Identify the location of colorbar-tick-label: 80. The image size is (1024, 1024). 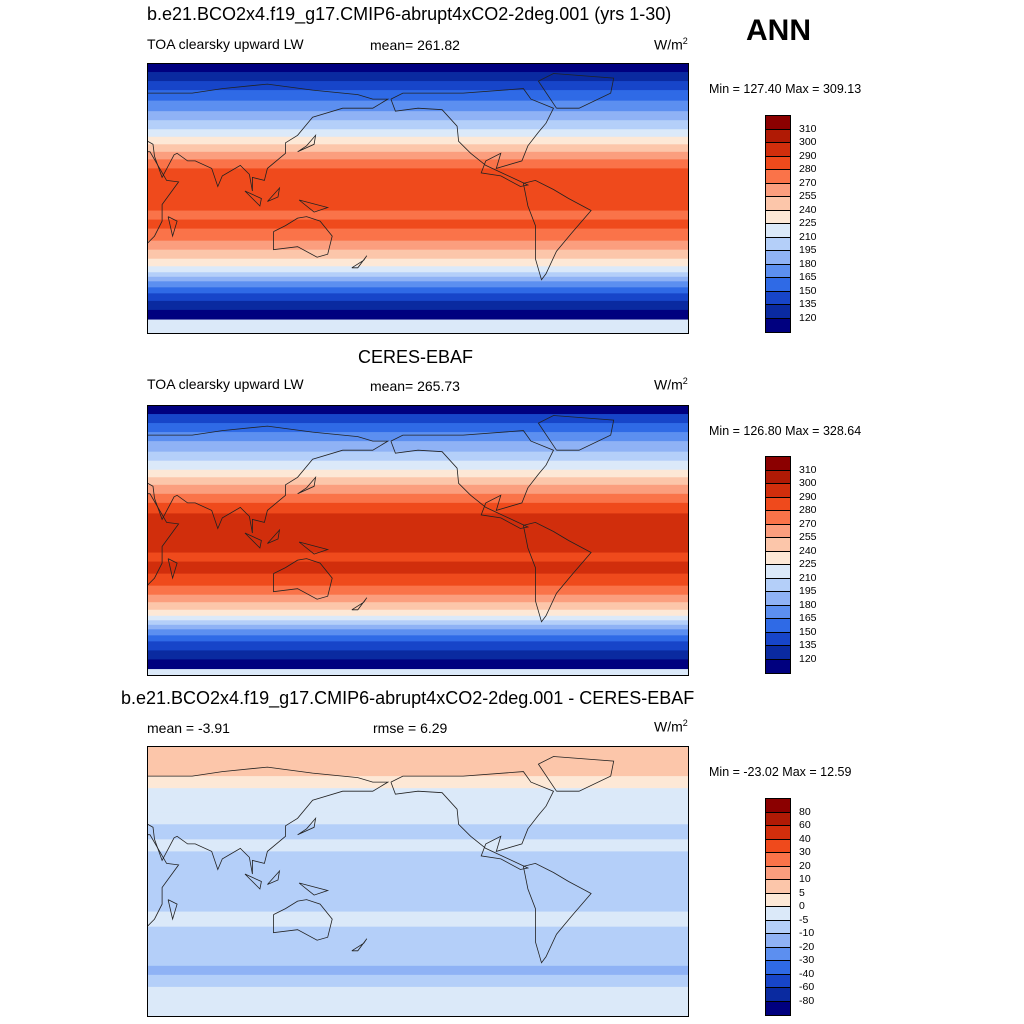
(805, 811).